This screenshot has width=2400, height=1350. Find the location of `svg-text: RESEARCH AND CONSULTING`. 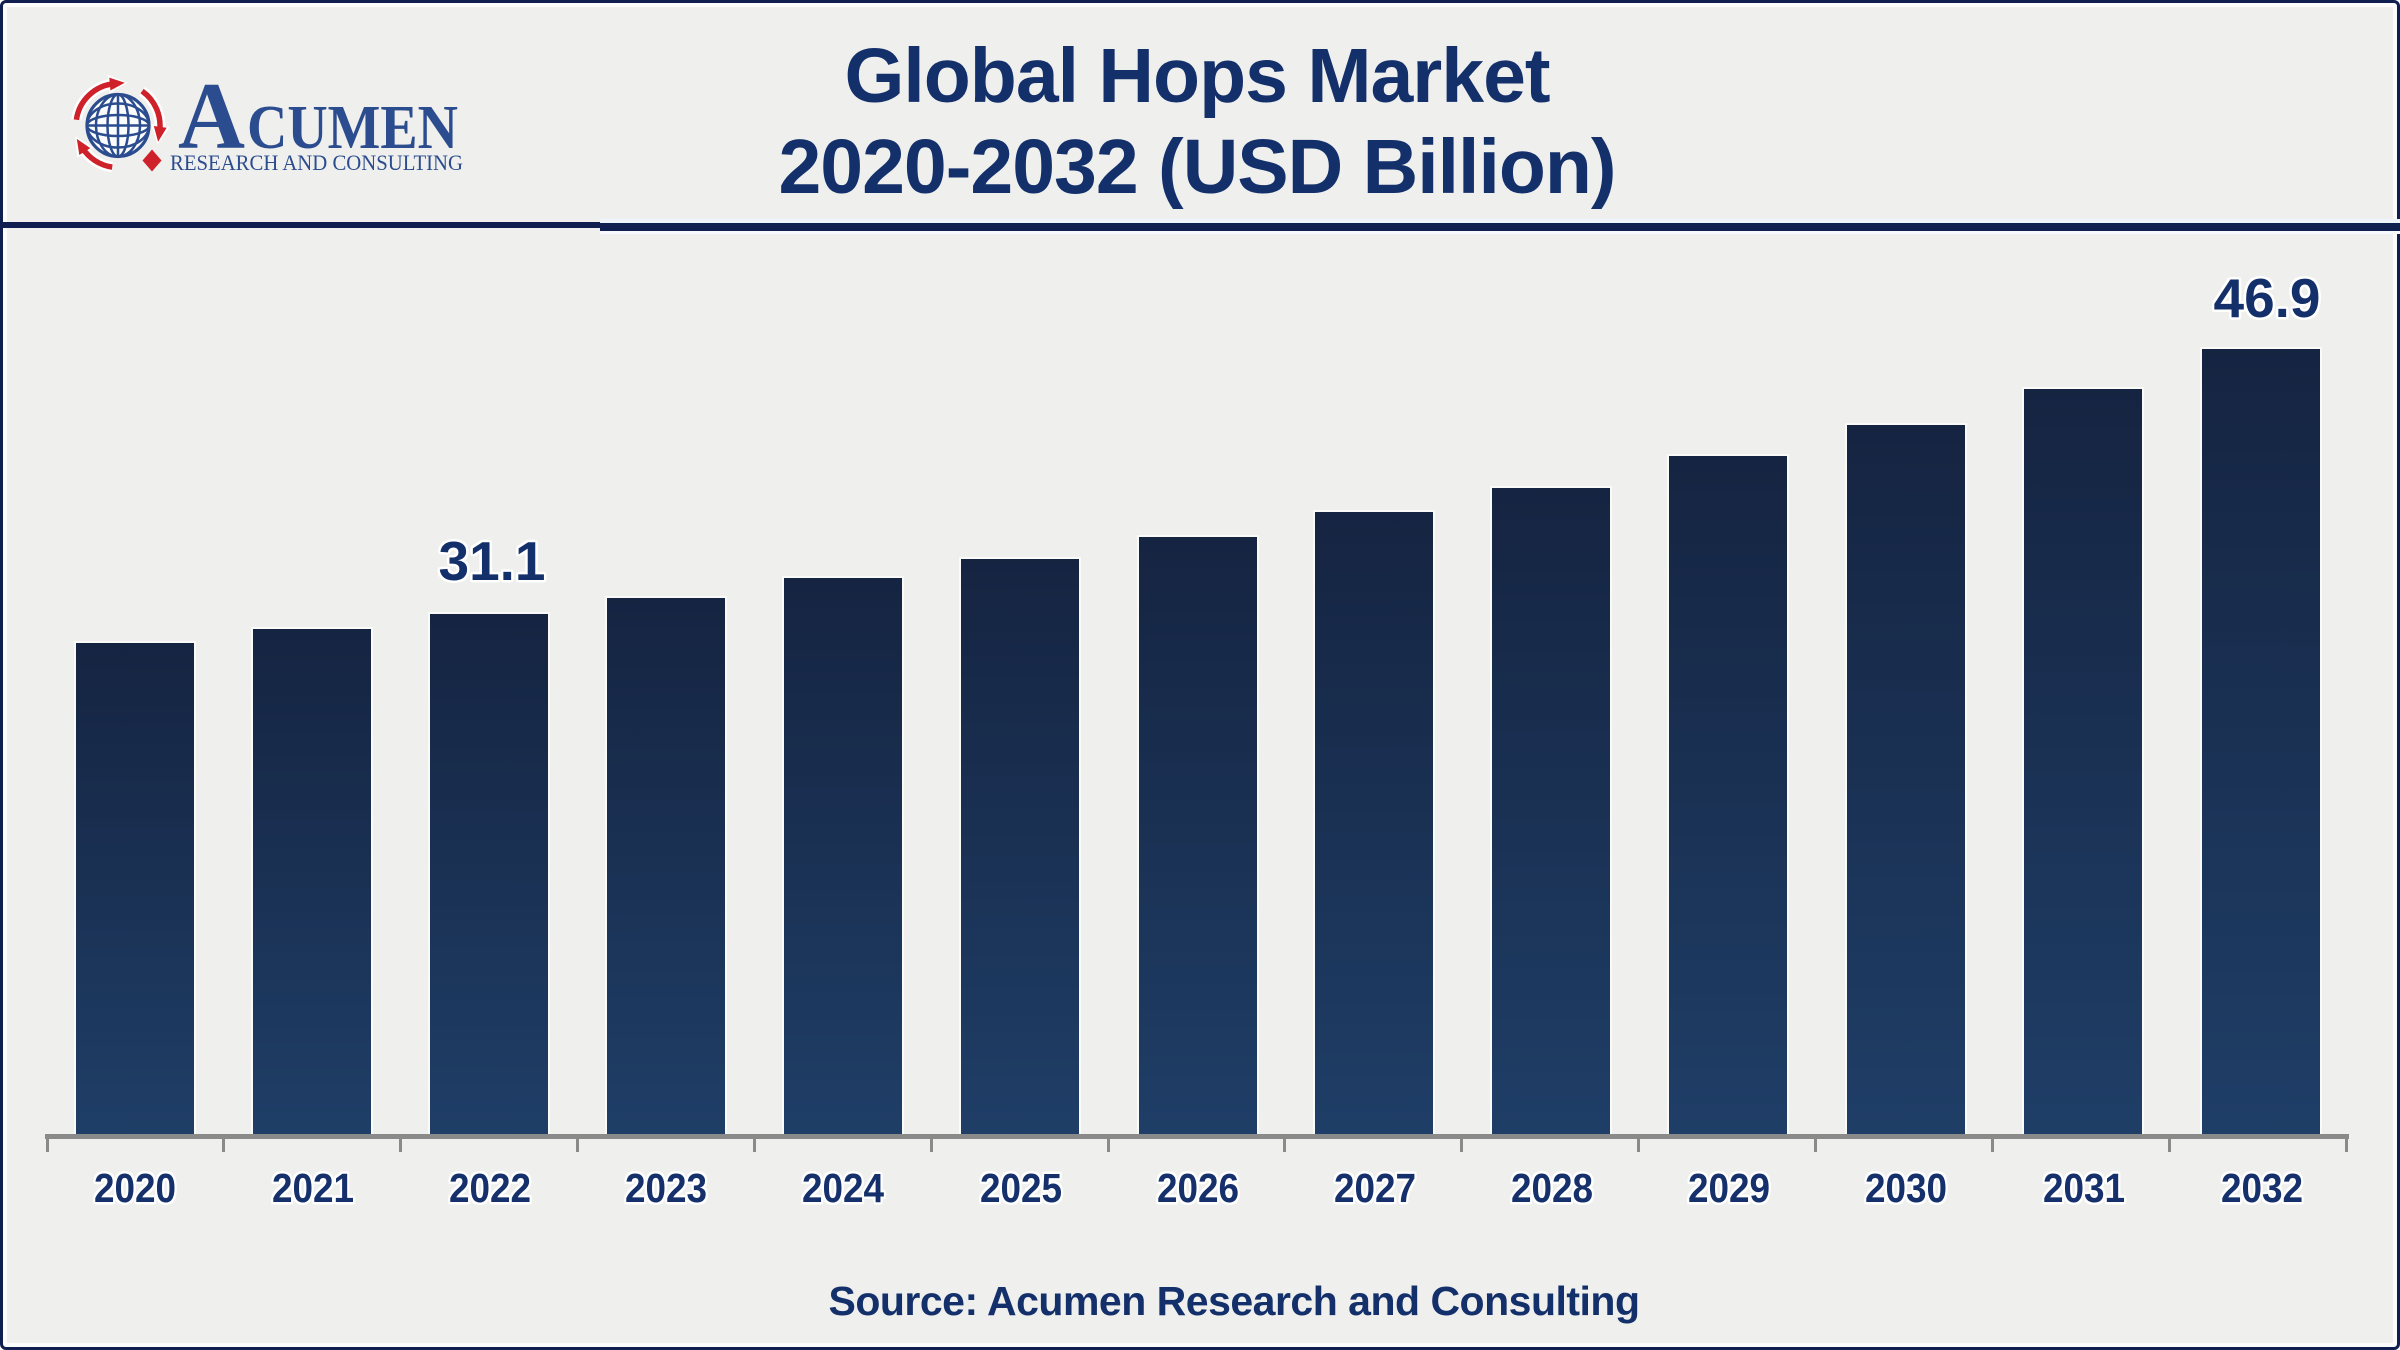

svg-text: RESEARCH AND CONSULTING is located at coordinates (316, 162).